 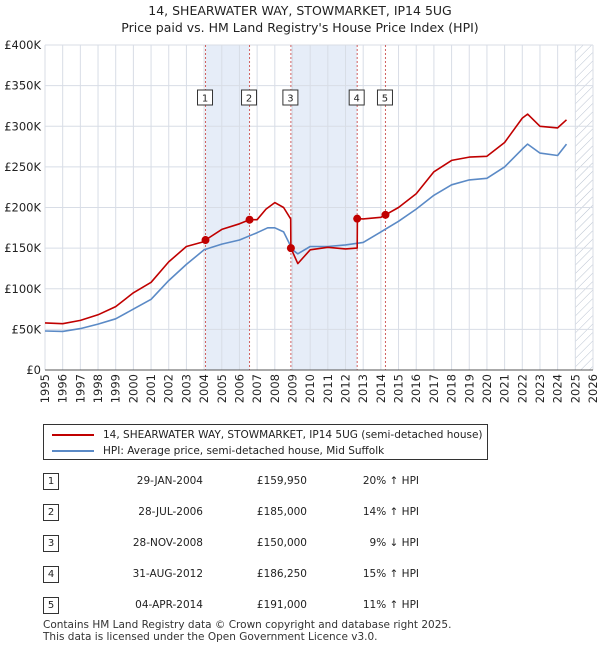 I want to click on transaction-date: 28-JUL-2006, so click(x=170, y=512).